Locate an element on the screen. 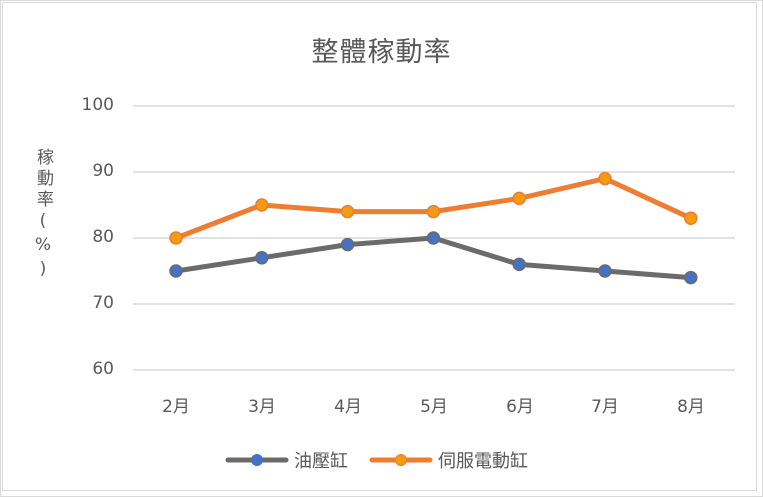 This screenshot has height=497, width=763. y-tick-90: 90 is located at coordinates (103, 171).